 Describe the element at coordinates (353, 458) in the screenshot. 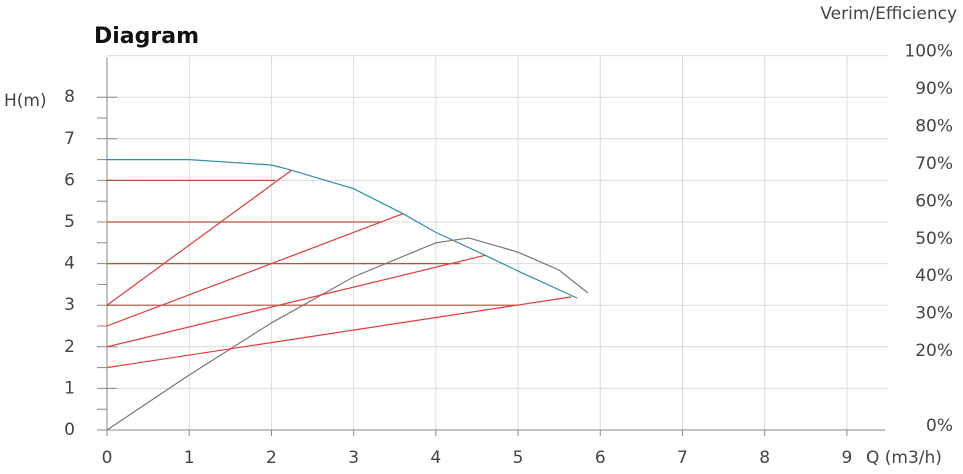

I see `x-tick-label: 3` at that location.